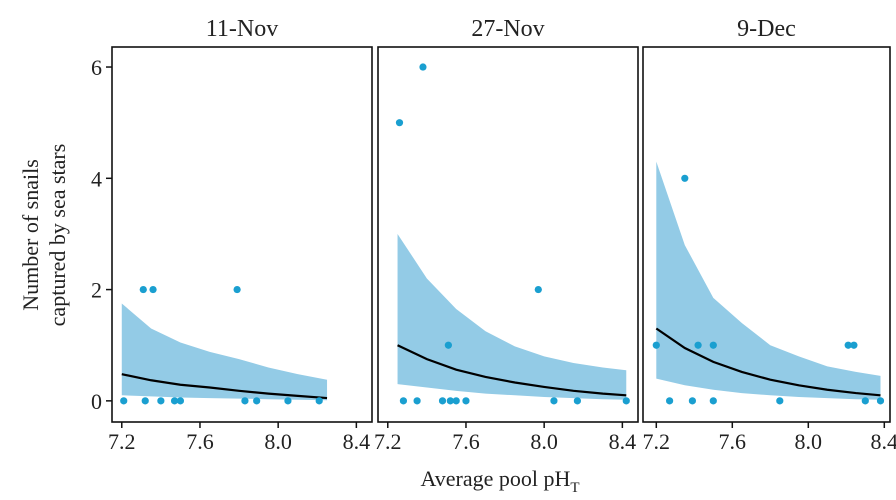 The image size is (896, 500). I want to click on y-label-line: captured by sea stars, so click(57, 235).